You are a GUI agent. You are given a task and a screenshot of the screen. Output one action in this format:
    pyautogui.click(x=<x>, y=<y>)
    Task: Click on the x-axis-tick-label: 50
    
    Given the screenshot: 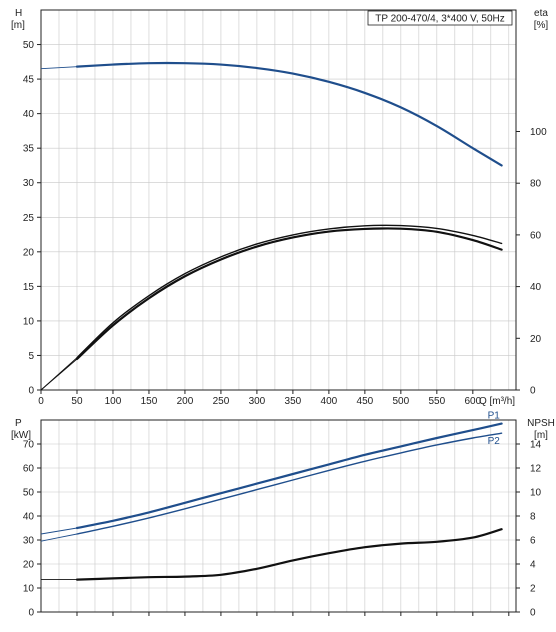 What is the action you would take?
    pyautogui.click(x=77, y=401)
    